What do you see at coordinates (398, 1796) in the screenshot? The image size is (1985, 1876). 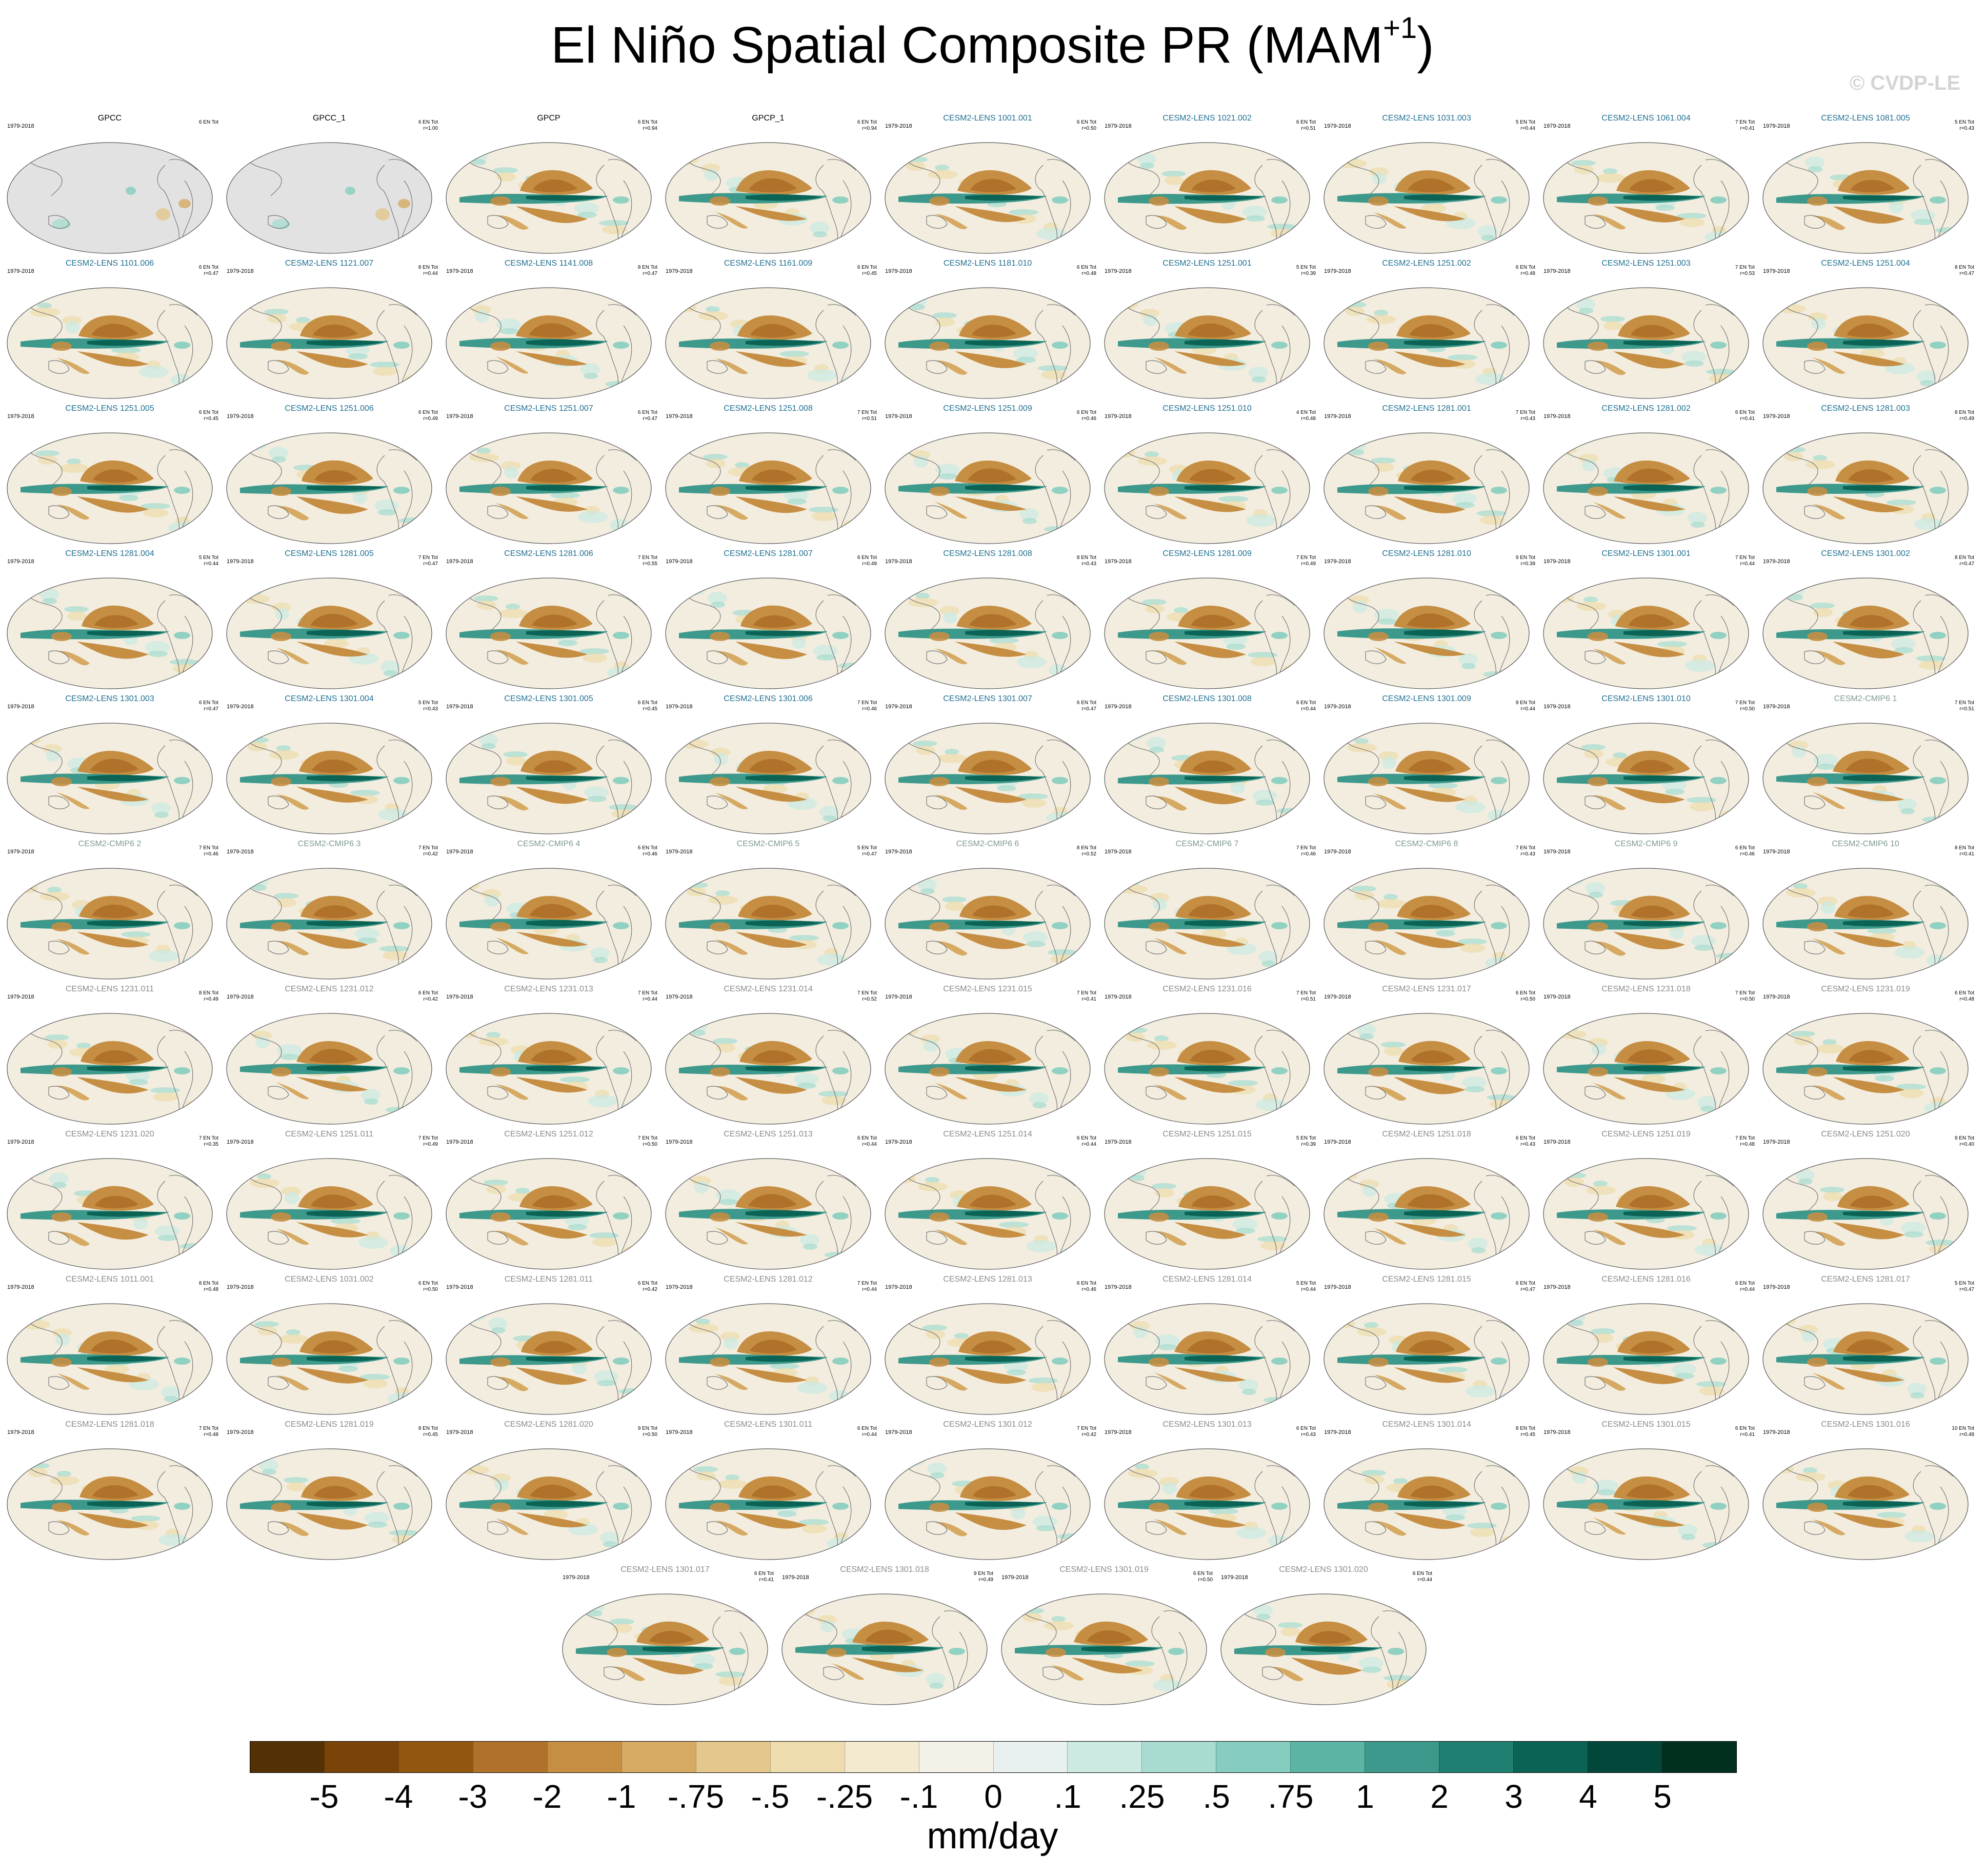 I see `colorbar-label: -4` at bounding box center [398, 1796].